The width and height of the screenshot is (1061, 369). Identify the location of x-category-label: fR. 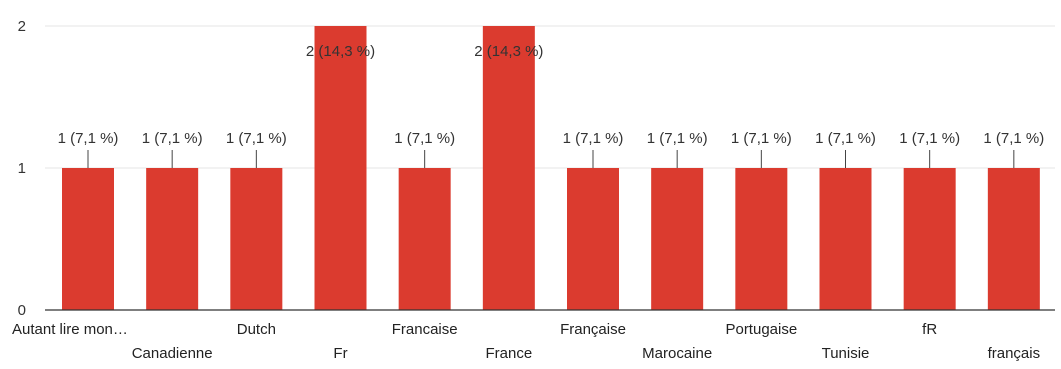
(929, 329).